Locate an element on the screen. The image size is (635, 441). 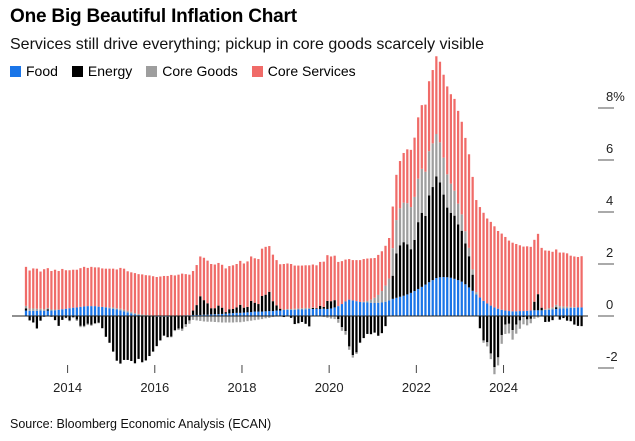
legend-swatch-core-goods is located at coordinates (152, 71).